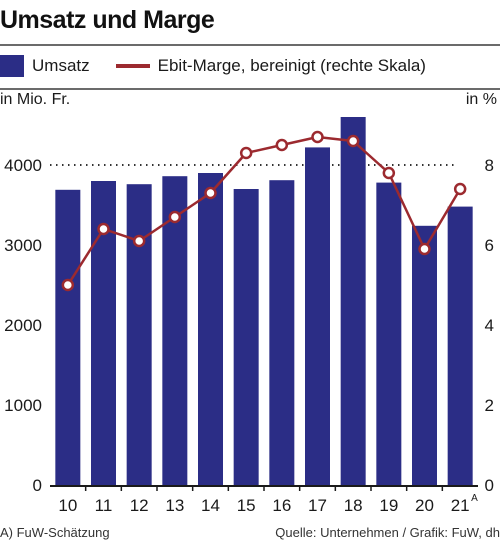 The height and width of the screenshot is (545, 500). What do you see at coordinates (246, 505) in the screenshot?
I see `x-tick-label: 15` at bounding box center [246, 505].